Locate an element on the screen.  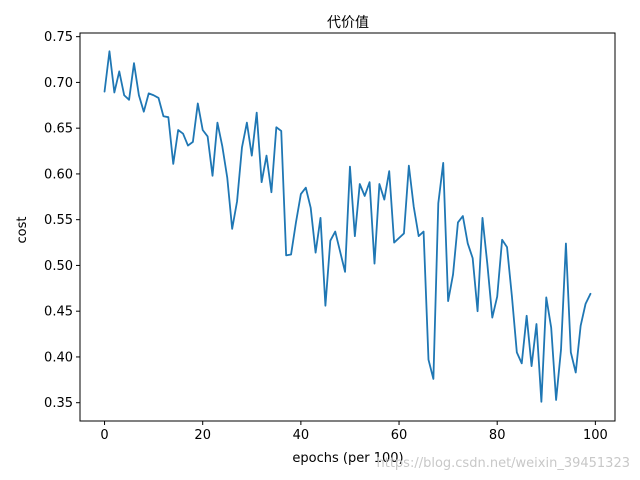
y-tick-label: 0.45 is located at coordinates (58, 312).